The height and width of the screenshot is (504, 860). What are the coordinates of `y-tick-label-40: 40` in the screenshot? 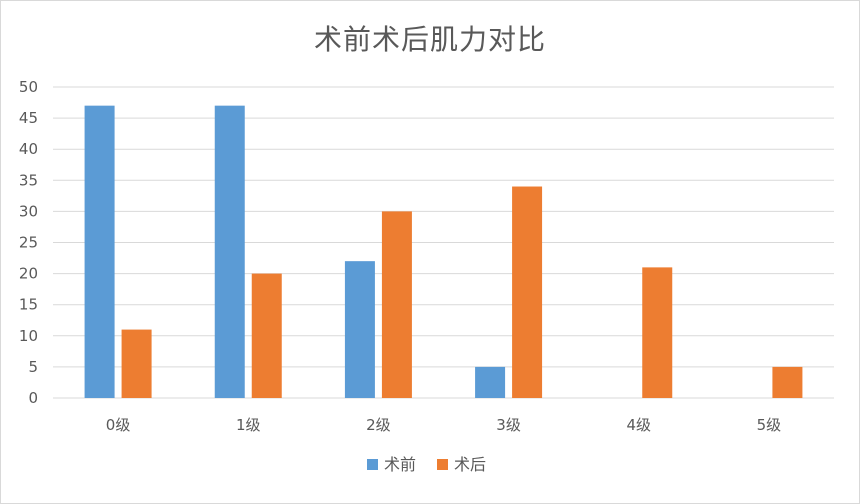 It's located at (28, 149).